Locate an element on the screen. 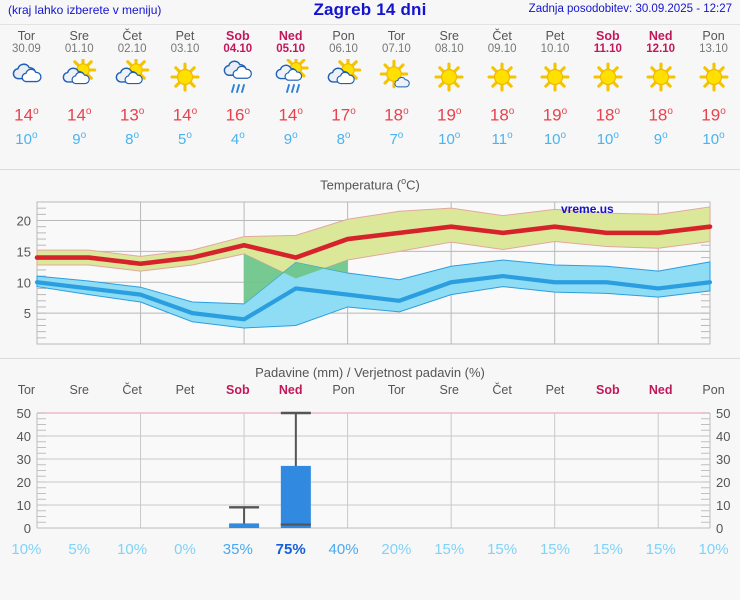 Image resolution: width=740 pixels, height=600 pixels. temp-chart-divider is located at coordinates (370, 358).